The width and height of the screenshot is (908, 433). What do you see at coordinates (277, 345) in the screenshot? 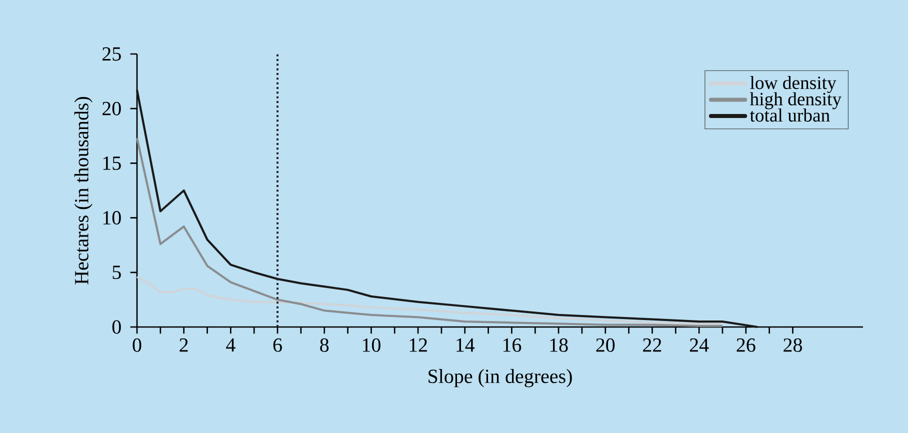
I see `x-tick-label: 6` at bounding box center [277, 345].